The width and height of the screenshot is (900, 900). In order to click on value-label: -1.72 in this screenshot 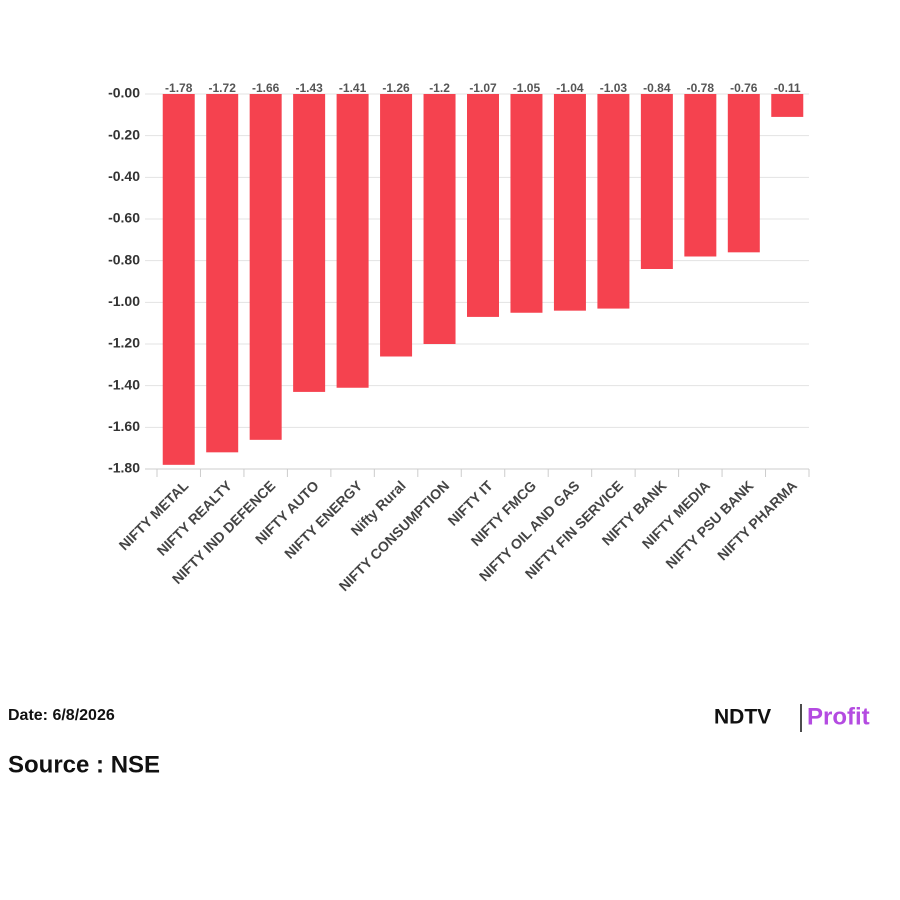, I will do `click(223, 88)`.